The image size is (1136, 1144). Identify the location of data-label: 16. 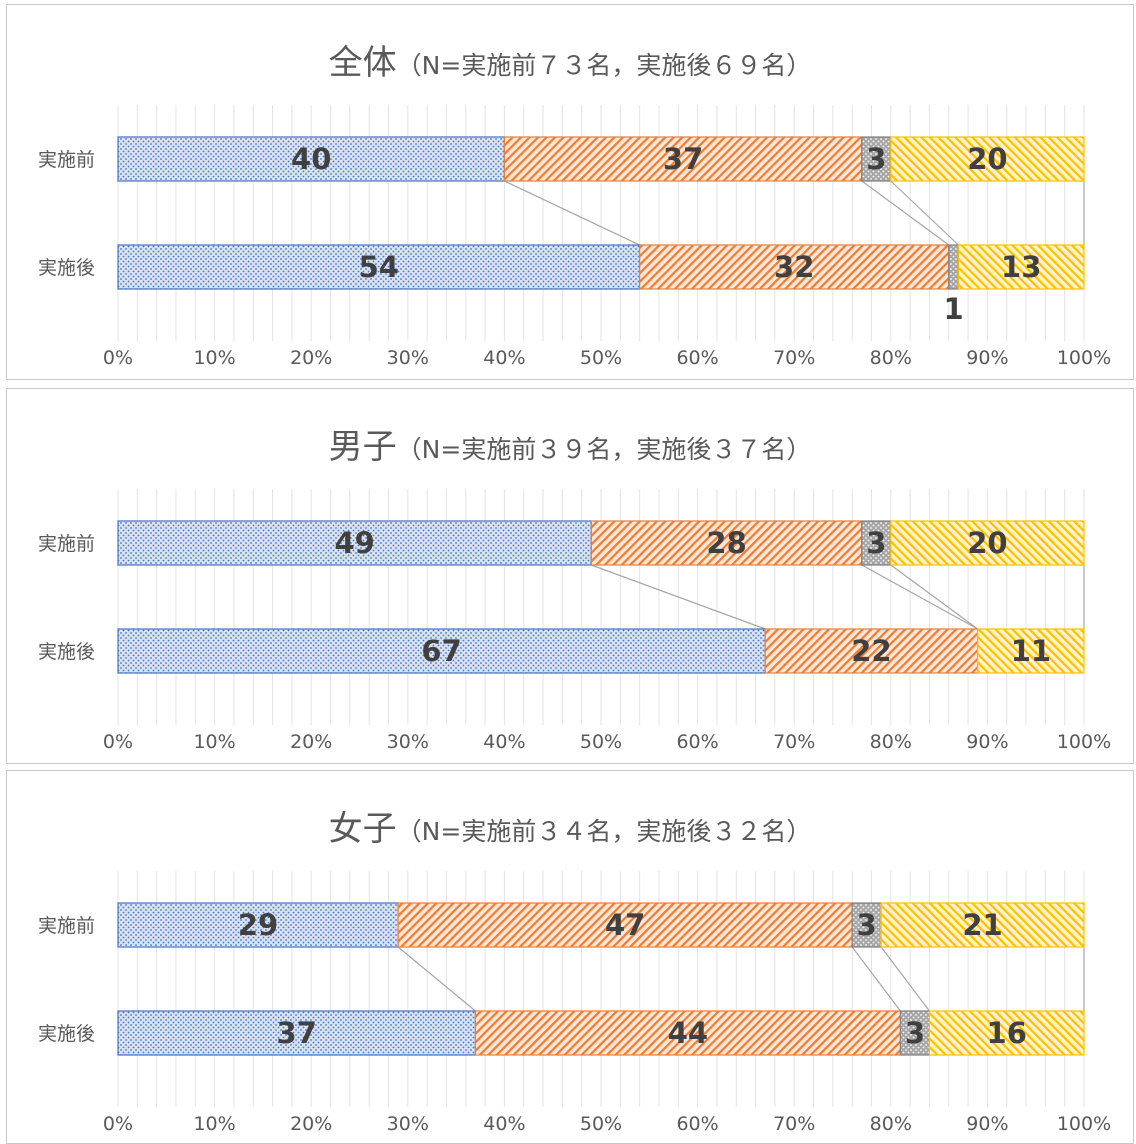
(1007, 1033).